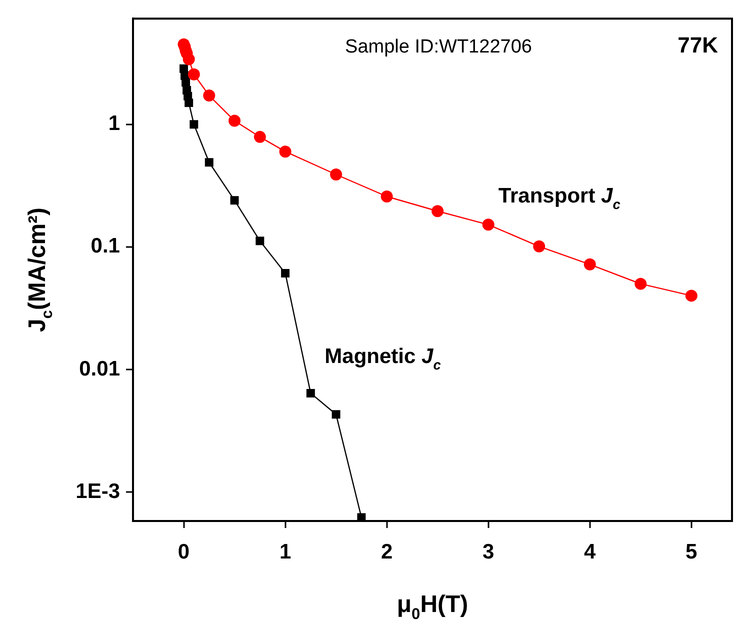 The height and width of the screenshot is (628, 738). Describe the element at coordinates (285, 552) in the screenshot. I see `x-tick-label: 1` at that location.